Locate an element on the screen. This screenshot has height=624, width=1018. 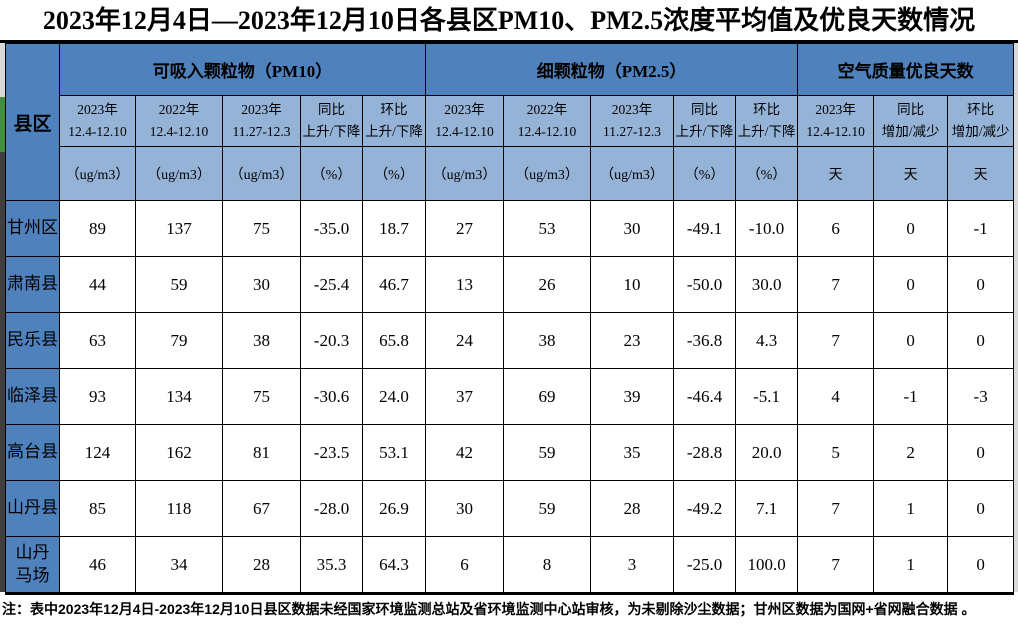
table-cell: 67 is located at coordinates (261, 508).